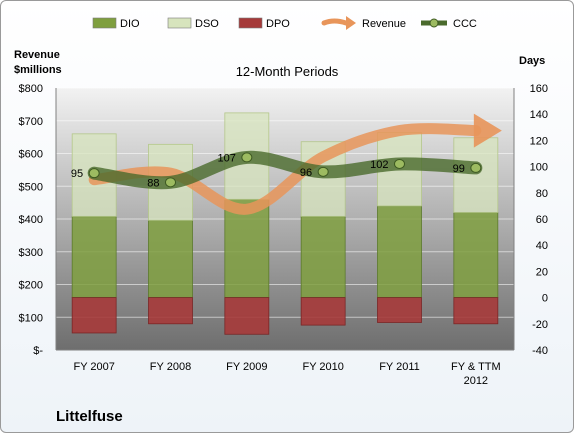  I want to click on right-tick-label: 120, so click(539, 141).